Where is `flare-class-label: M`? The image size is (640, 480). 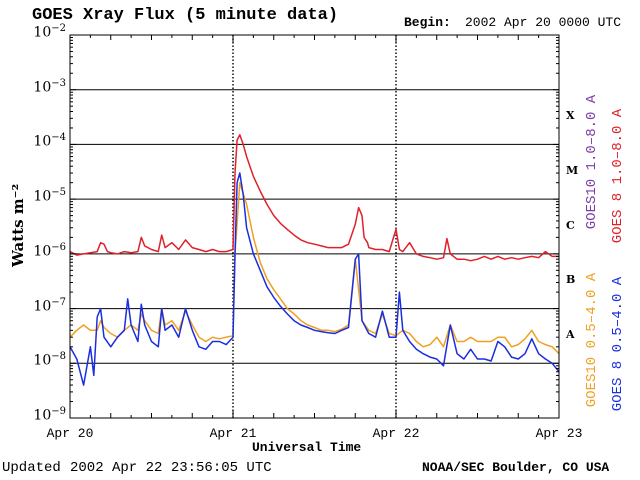 flare-class-label: M is located at coordinates (572, 170).